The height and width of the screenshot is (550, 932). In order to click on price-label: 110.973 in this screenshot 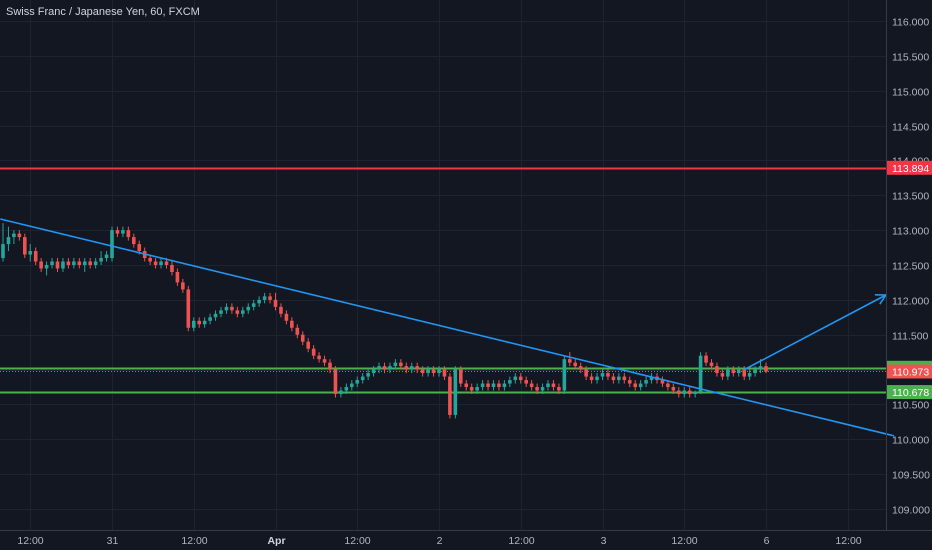, I will do `click(909, 371)`.